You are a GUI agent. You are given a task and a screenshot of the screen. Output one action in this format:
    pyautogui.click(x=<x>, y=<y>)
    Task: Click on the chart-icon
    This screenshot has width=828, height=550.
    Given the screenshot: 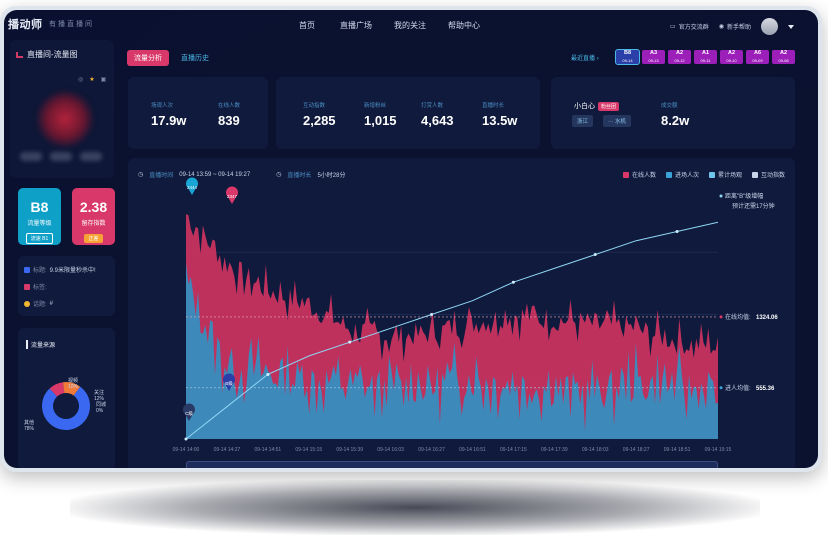 What is the action you would take?
    pyautogui.click(x=19, y=54)
    